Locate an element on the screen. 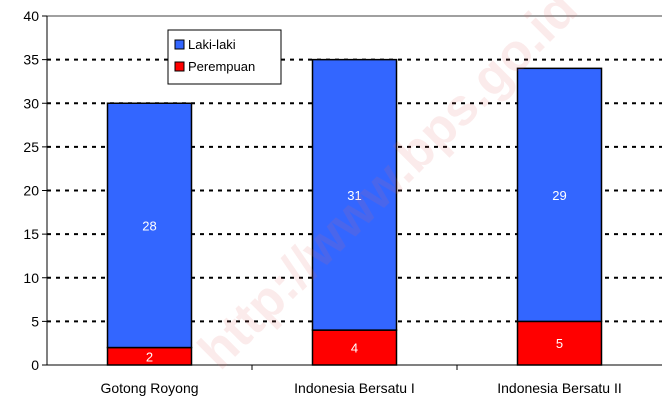  legend: Laki-laki Perempuan is located at coordinates (224, 57).